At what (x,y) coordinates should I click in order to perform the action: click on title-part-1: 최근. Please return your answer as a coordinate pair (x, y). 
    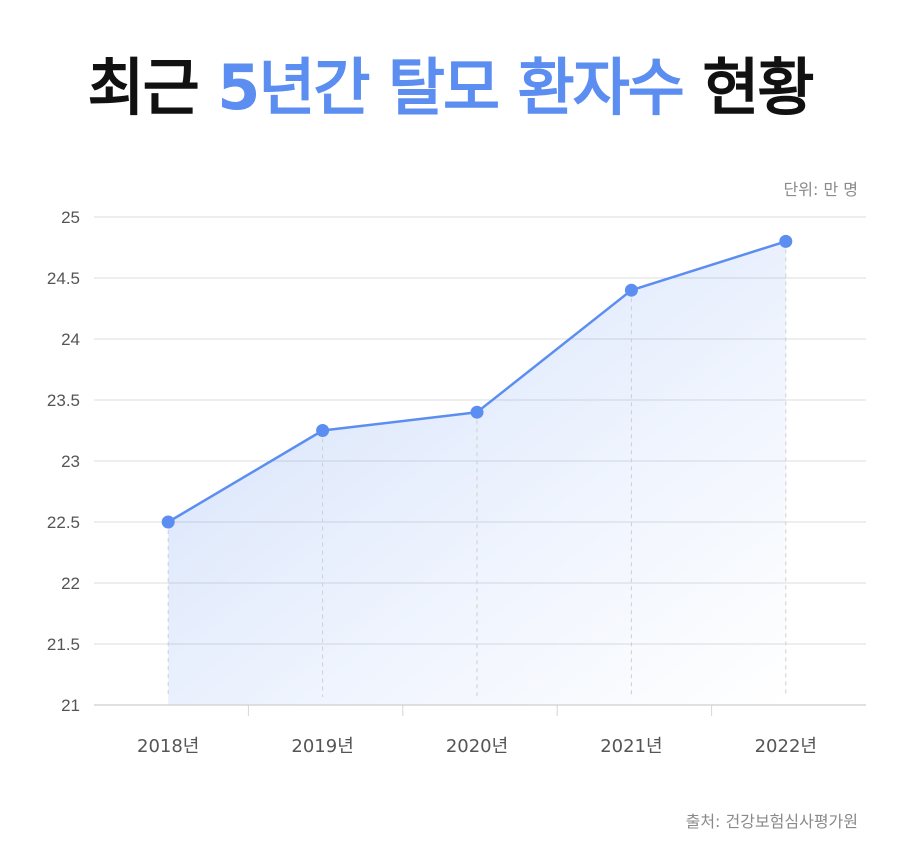
    Looking at the image, I should click on (152, 87).